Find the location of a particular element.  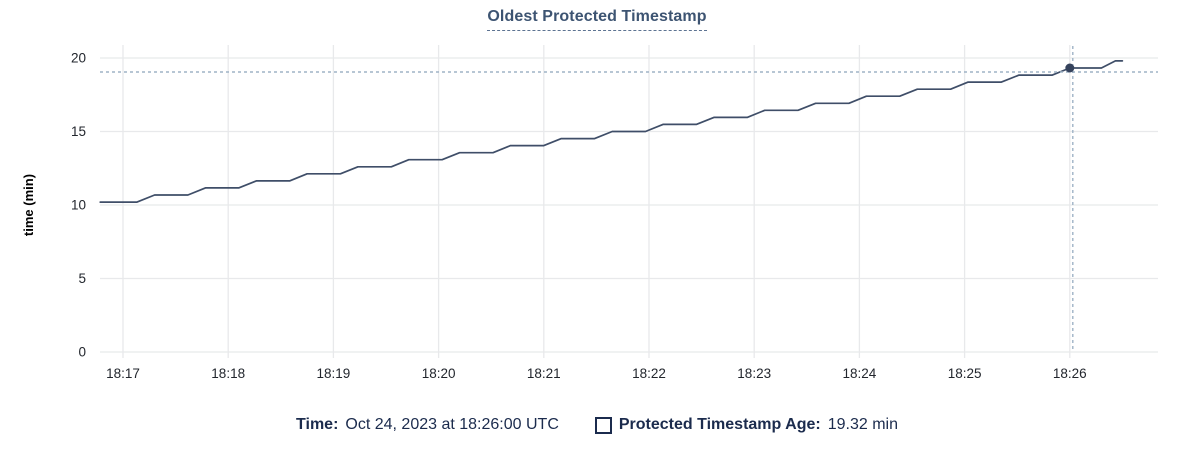

x-tick-label: 18:19 is located at coordinates (334, 373).